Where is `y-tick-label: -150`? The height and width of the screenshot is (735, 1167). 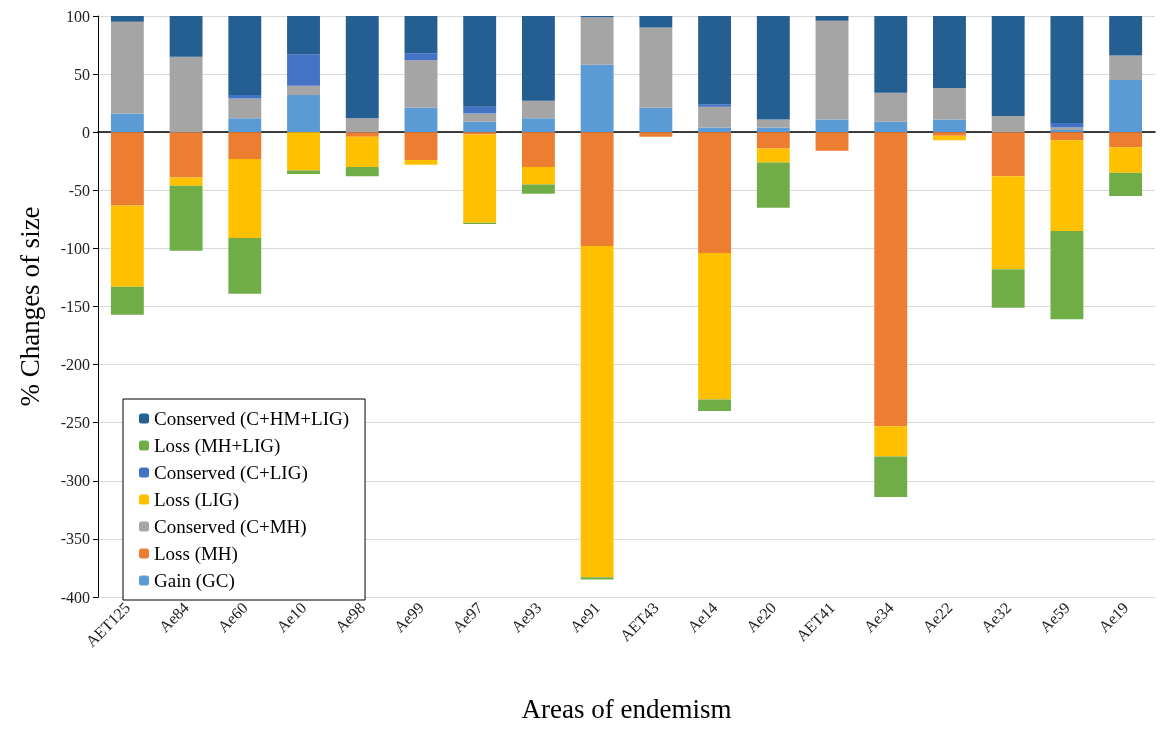 y-tick-label: -150 is located at coordinates (75, 306).